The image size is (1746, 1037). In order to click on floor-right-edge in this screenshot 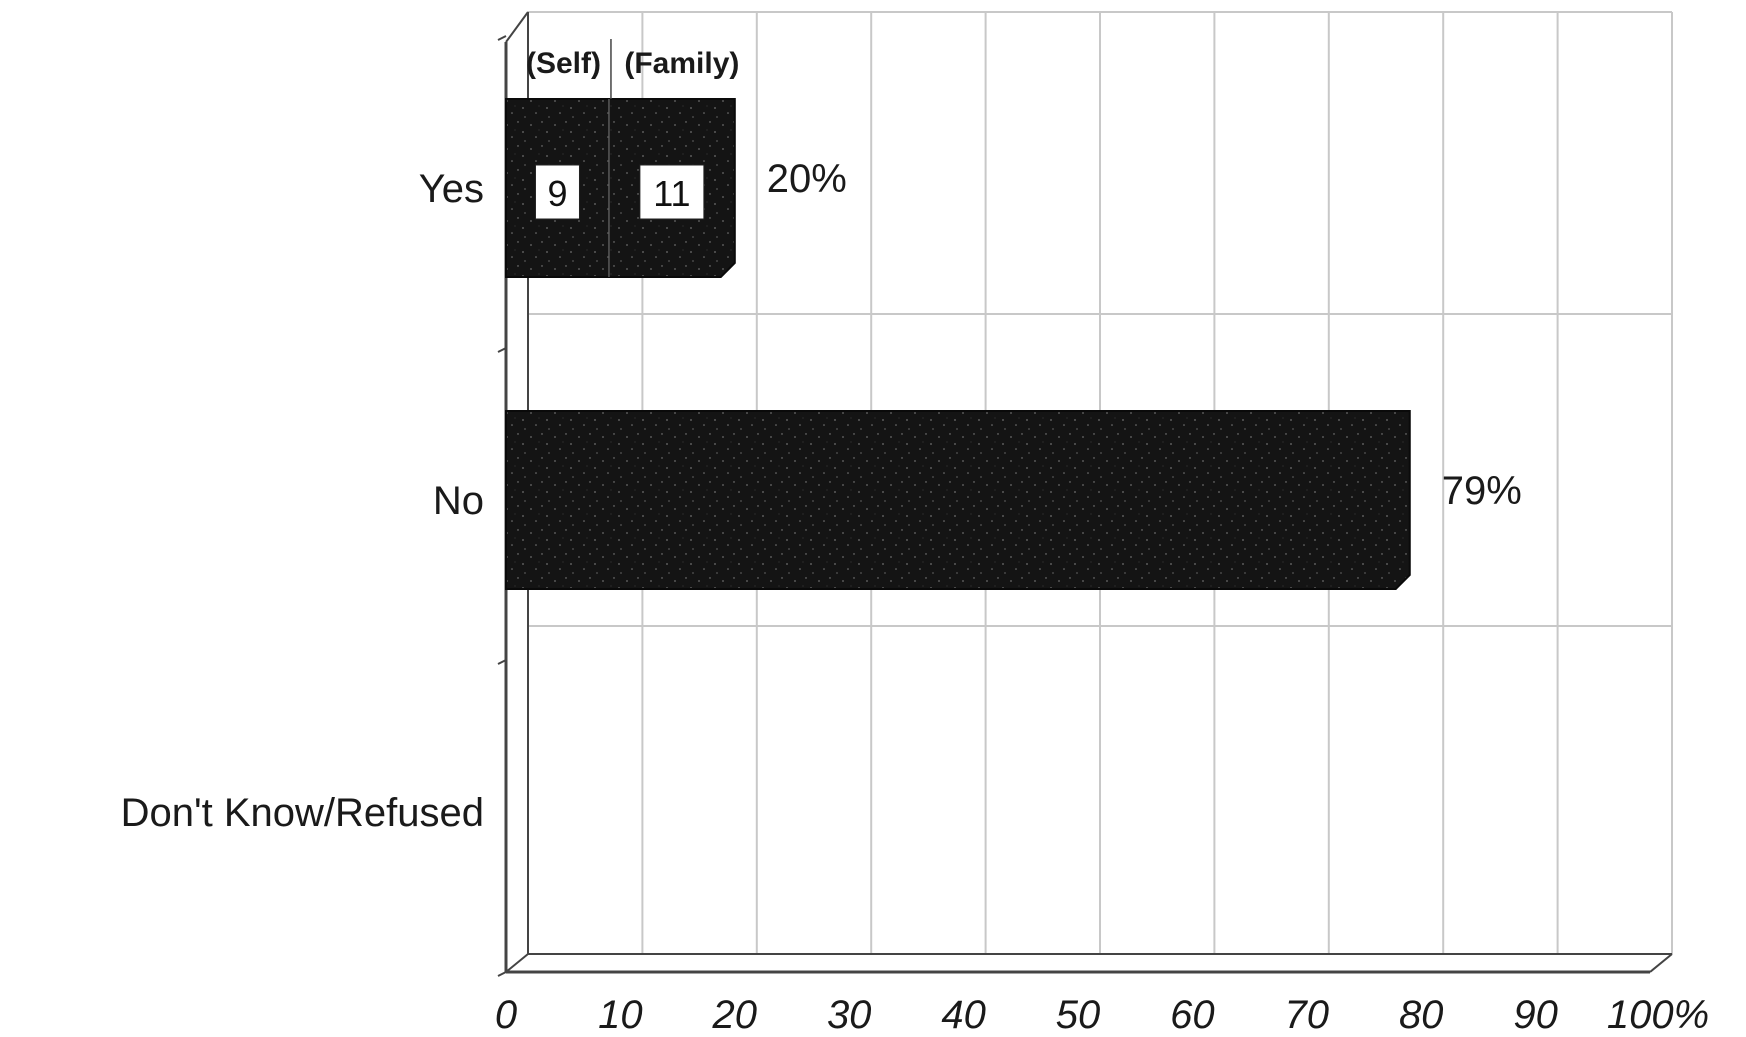, I will do `click(1661, 963)`.